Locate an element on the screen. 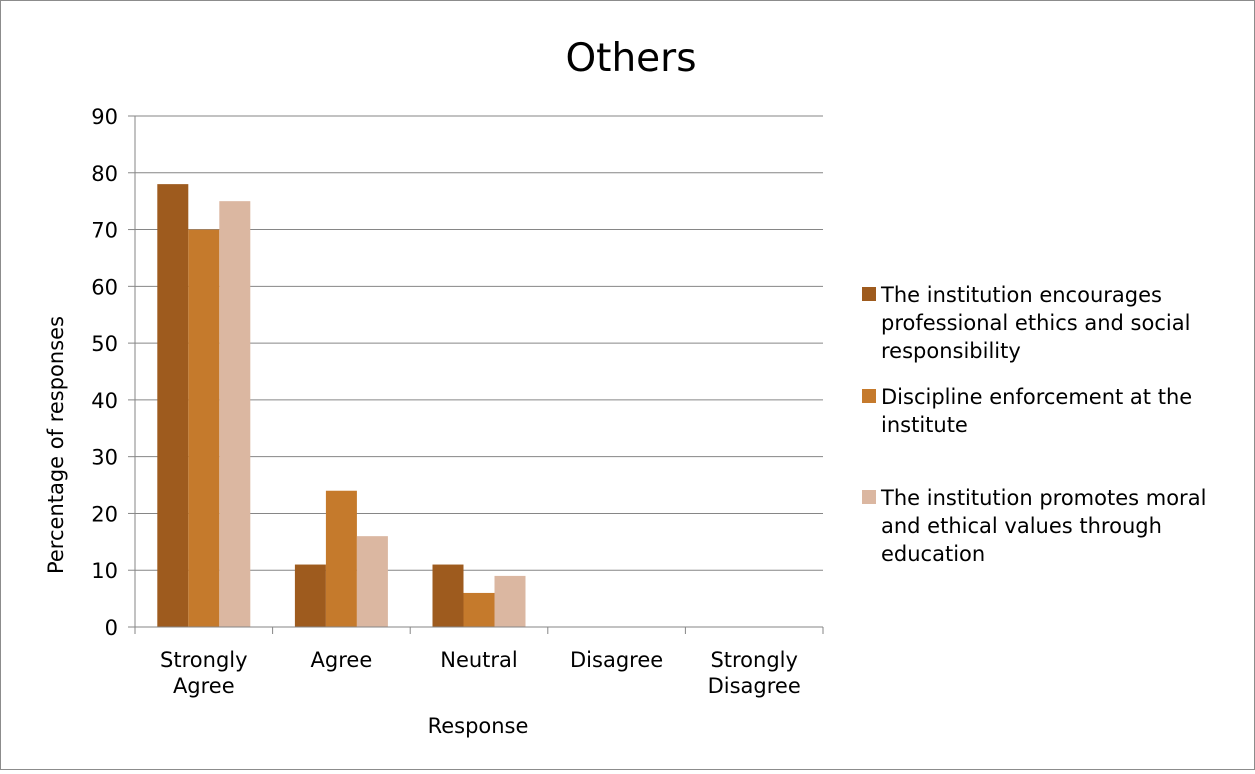  y-tick-label: 30 is located at coordinates (104, 458).